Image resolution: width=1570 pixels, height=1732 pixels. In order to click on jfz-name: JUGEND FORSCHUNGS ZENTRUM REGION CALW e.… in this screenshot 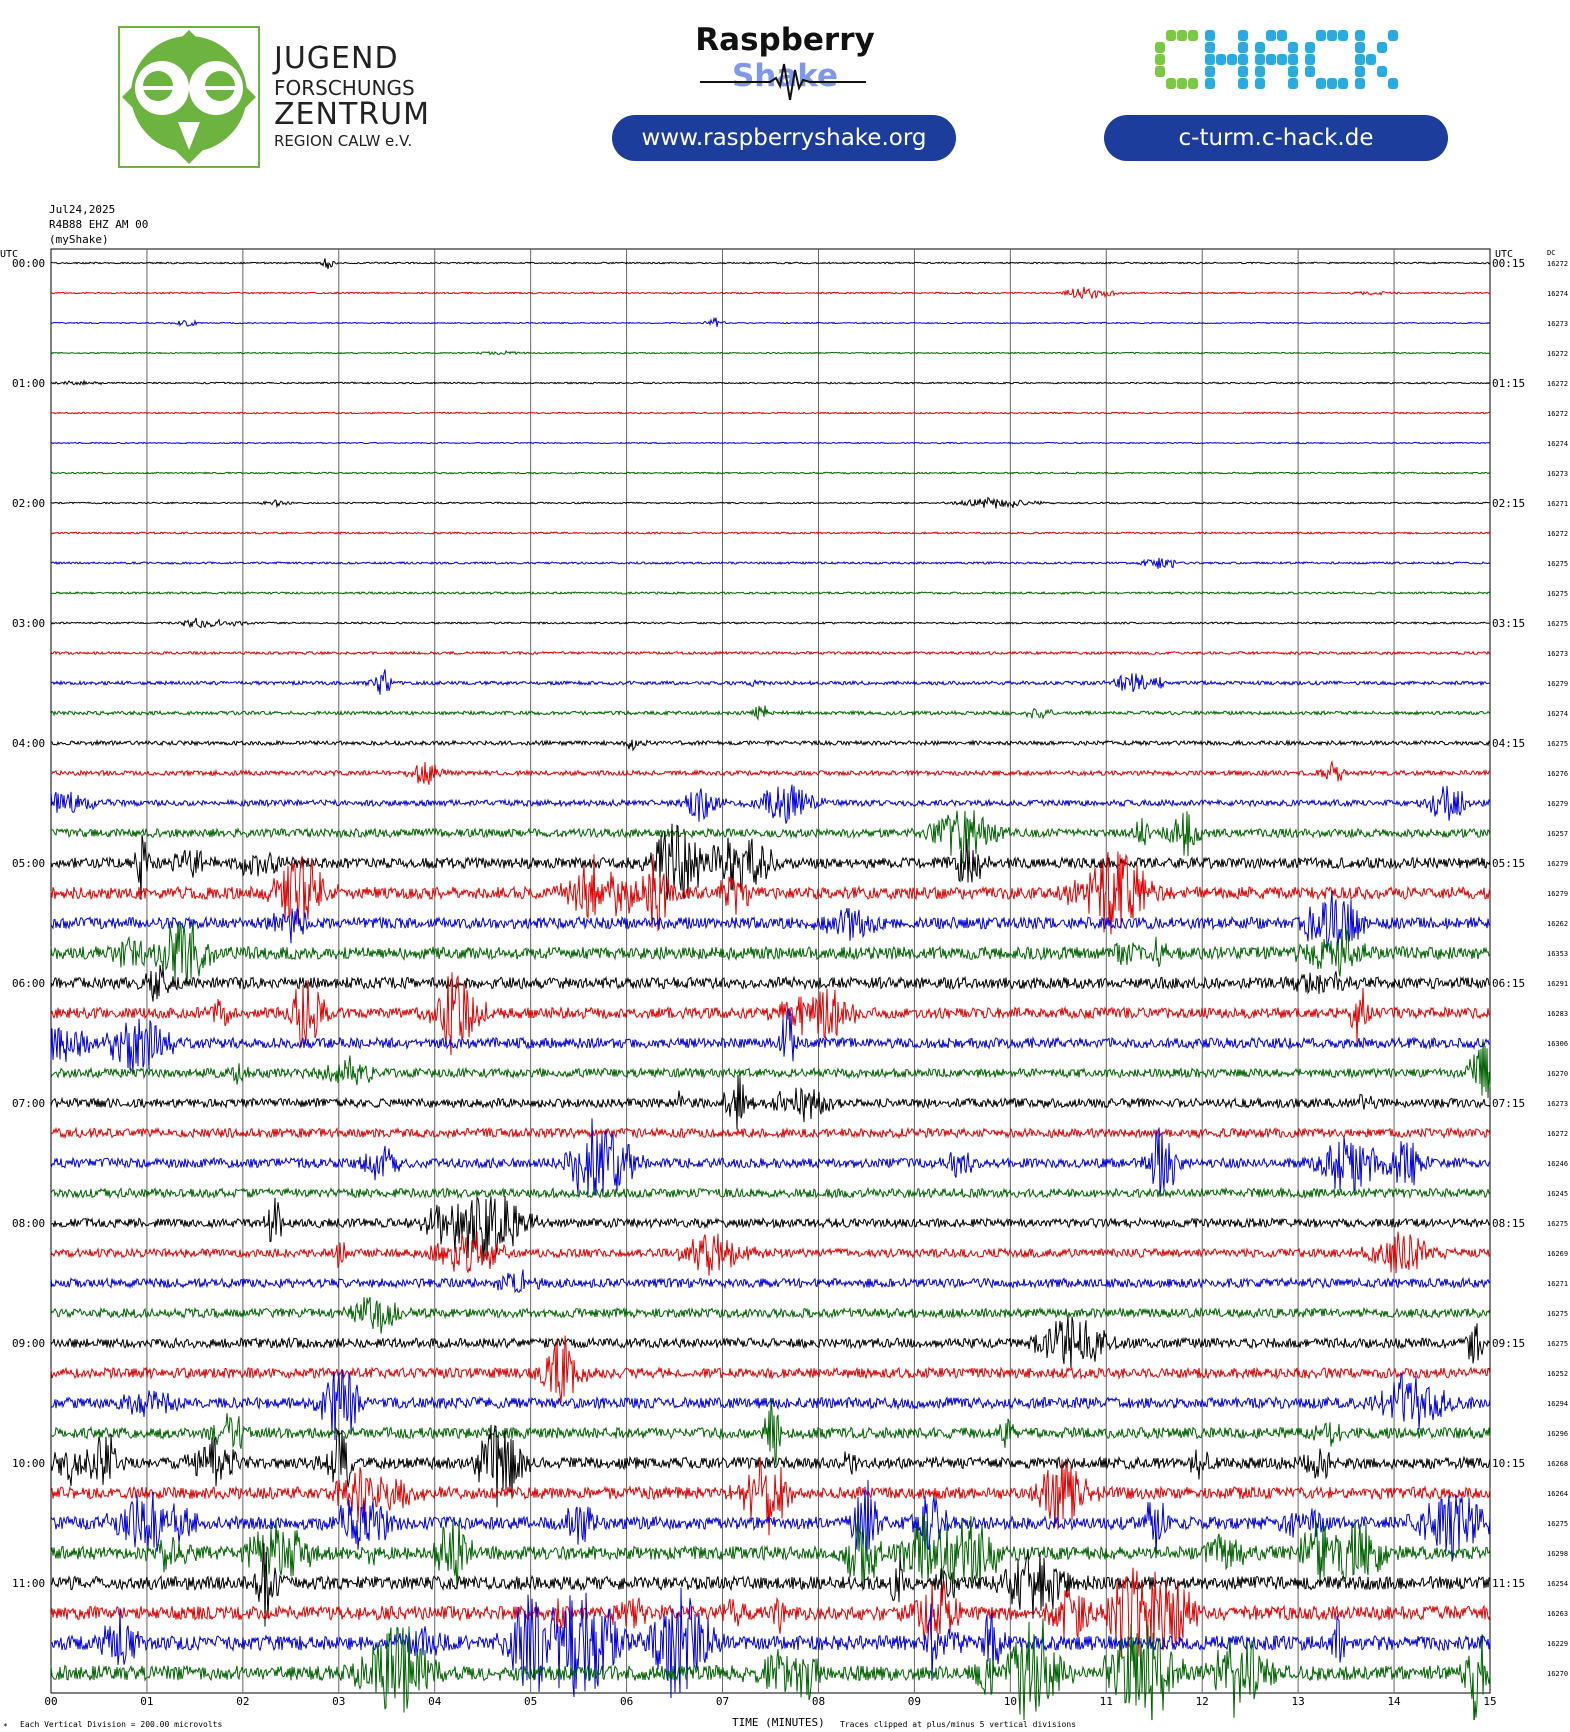, I will do `click(352, 96)`.